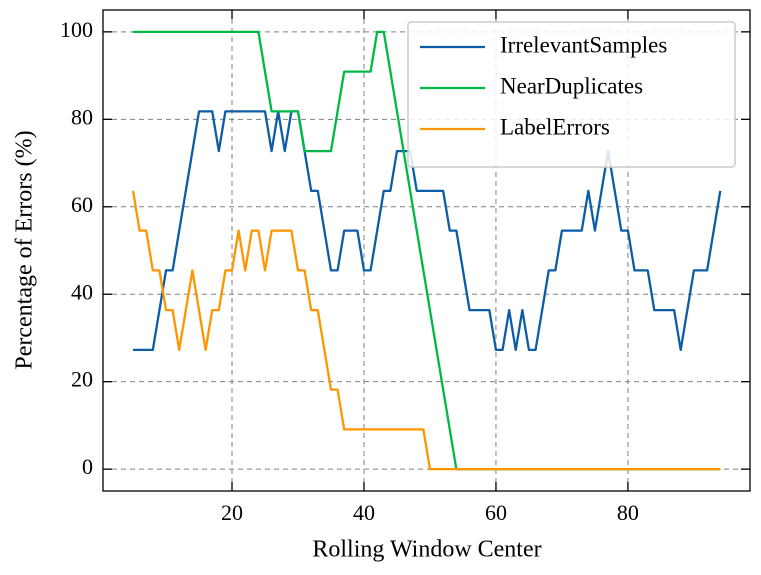 The width and height of the screenshot is (761, 575). Describe the element at coordinates (82, 379) in the screenshot. I see `y-tick-label: 20` at that location.